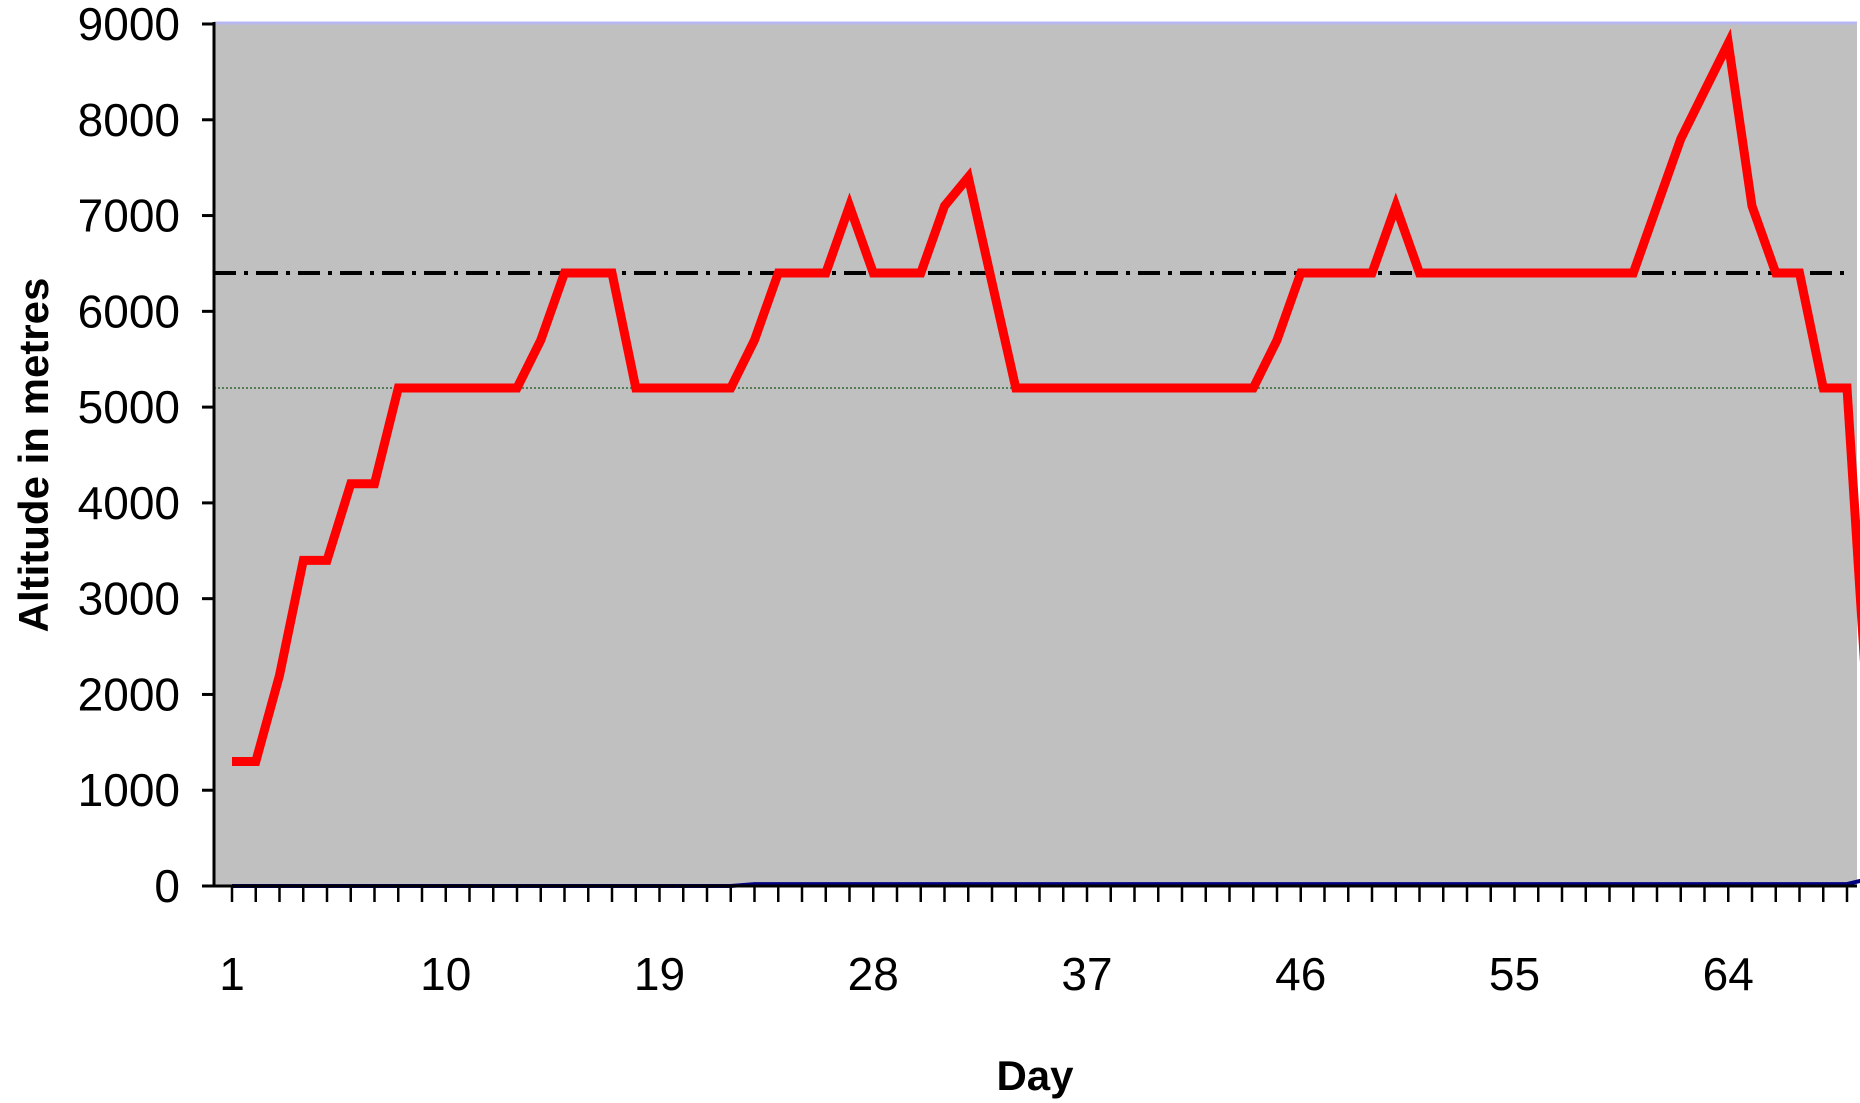  What do you see at coordinates (1086, 974) in the screenshot?
I see `x-tick-label: 37` at bounding box center [1086, 974].